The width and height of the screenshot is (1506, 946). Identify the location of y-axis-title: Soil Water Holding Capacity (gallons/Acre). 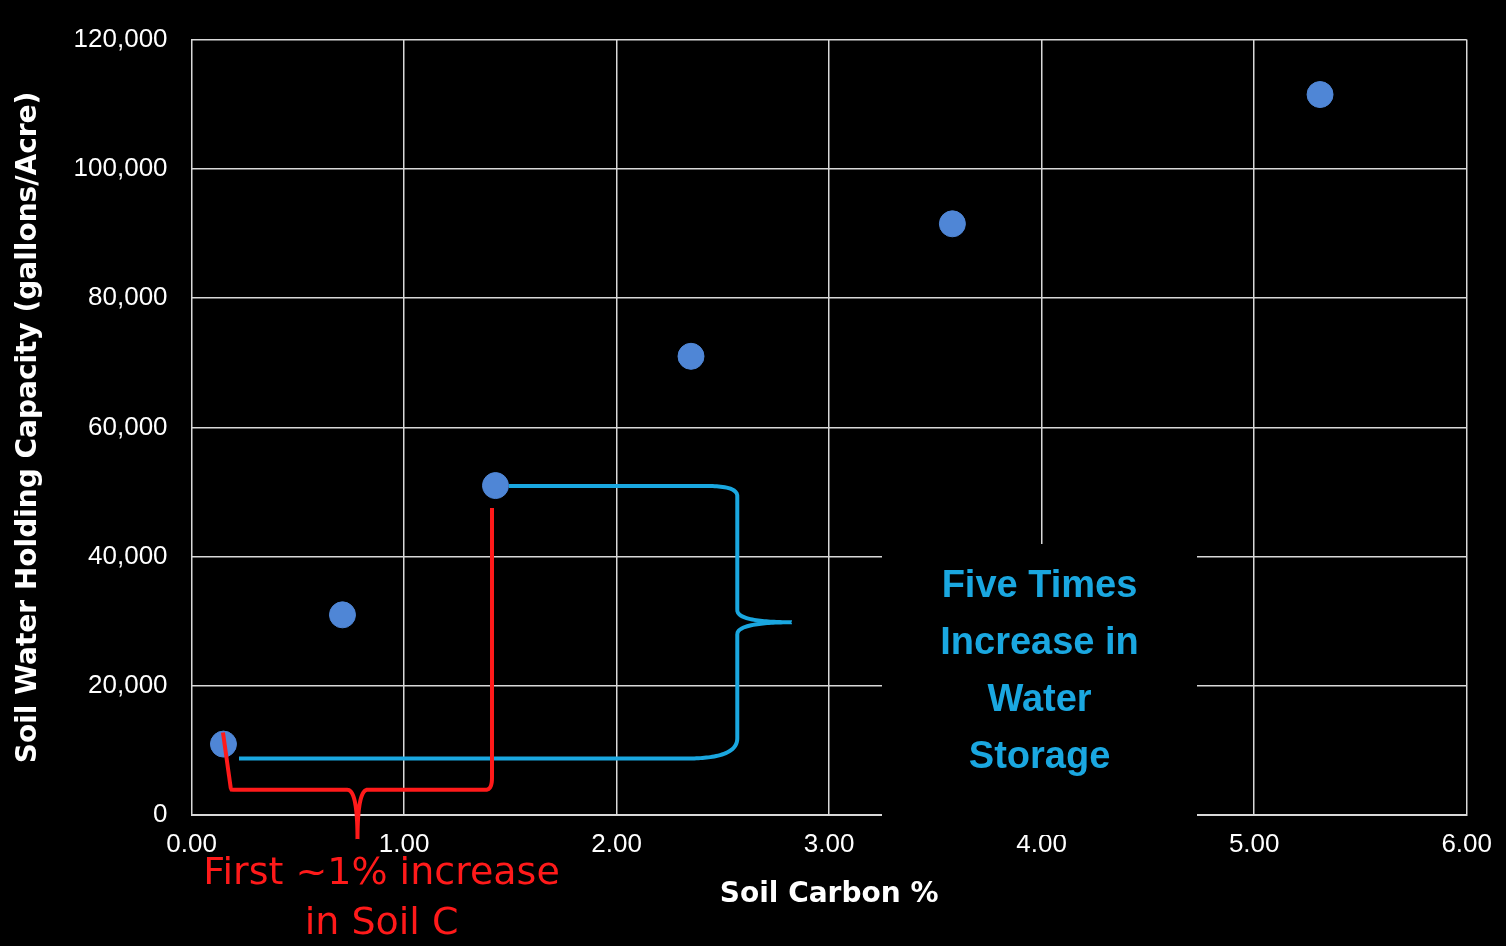
(27, 427).